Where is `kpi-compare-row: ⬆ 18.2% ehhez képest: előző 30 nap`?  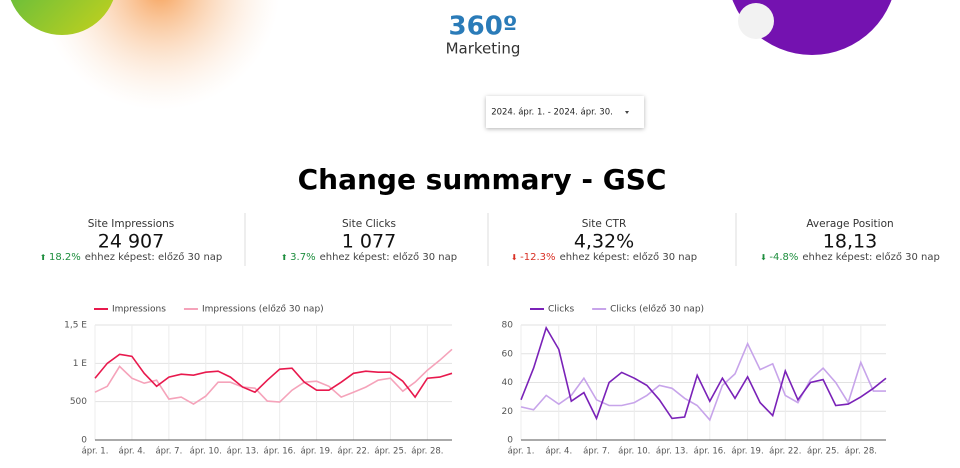 kpi-compare-row: ⬆ 18.2% ehhez képest: előző 30 nap is located at coordinates (131, 257).